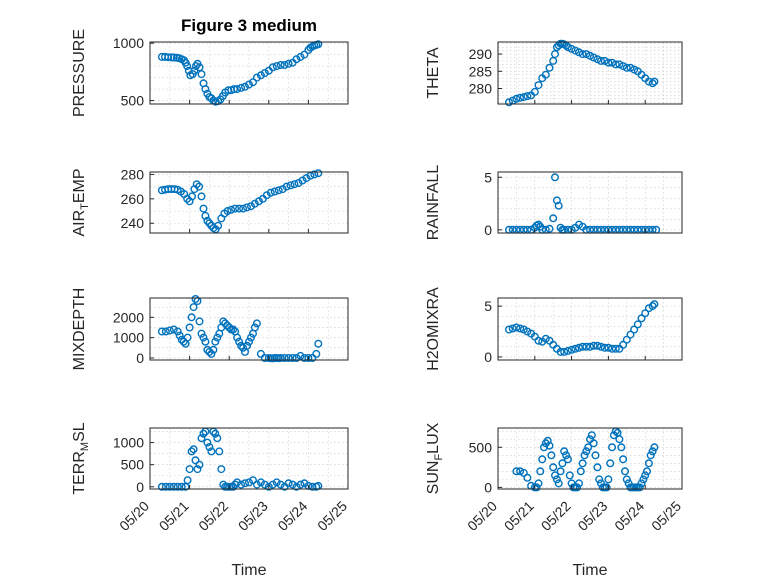 The height and width of the screenshot is (583, 778). I want to click on x-tick-label: 05/24, so click(629, 516).